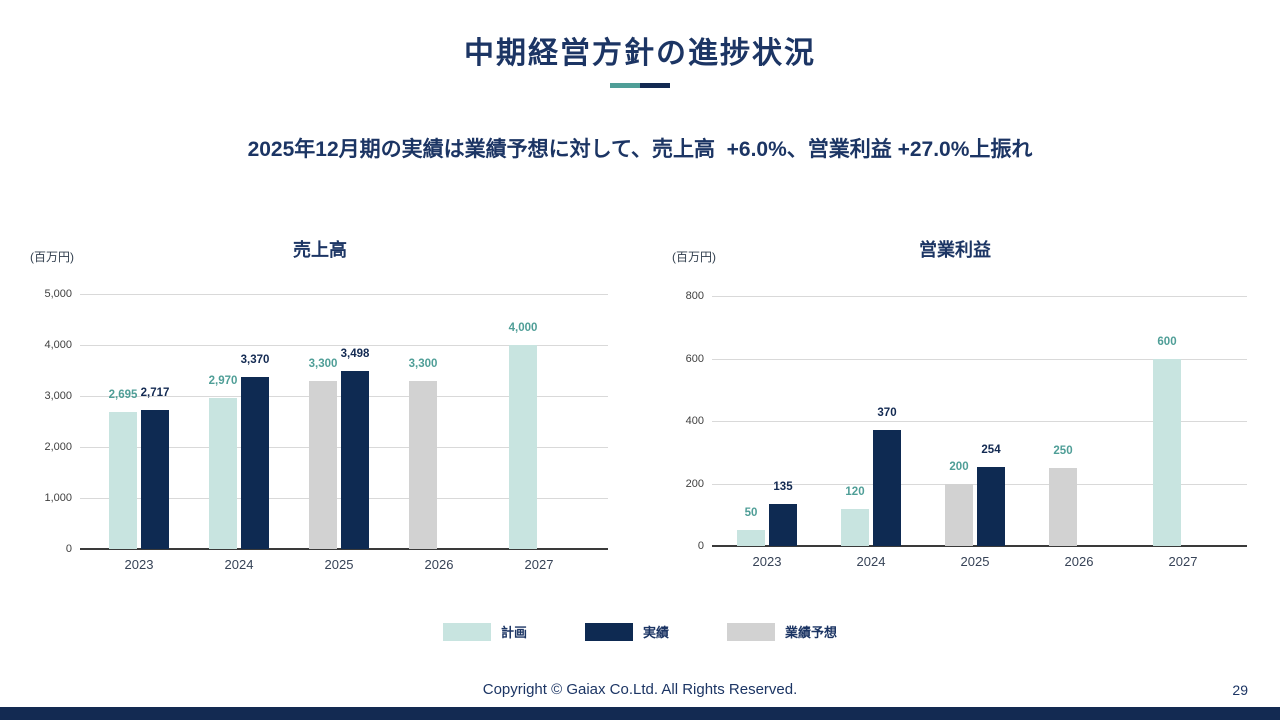  Describe the element at coordinates (523, 328) in the screenshot. I see `bar-value-label-計画-2027: 4,000` at that location.